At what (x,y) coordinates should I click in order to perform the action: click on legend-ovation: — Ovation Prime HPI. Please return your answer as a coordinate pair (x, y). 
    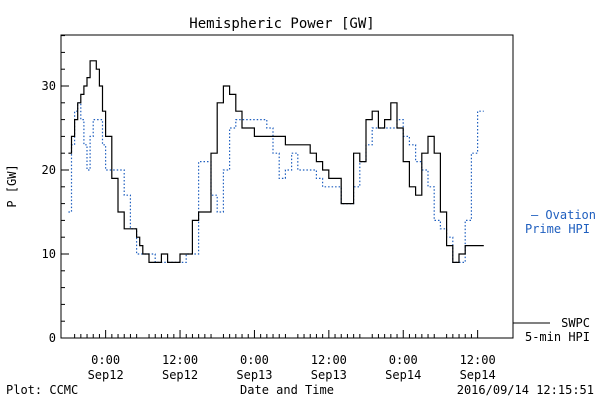
    Looking at the image, I should click on (560, 222).